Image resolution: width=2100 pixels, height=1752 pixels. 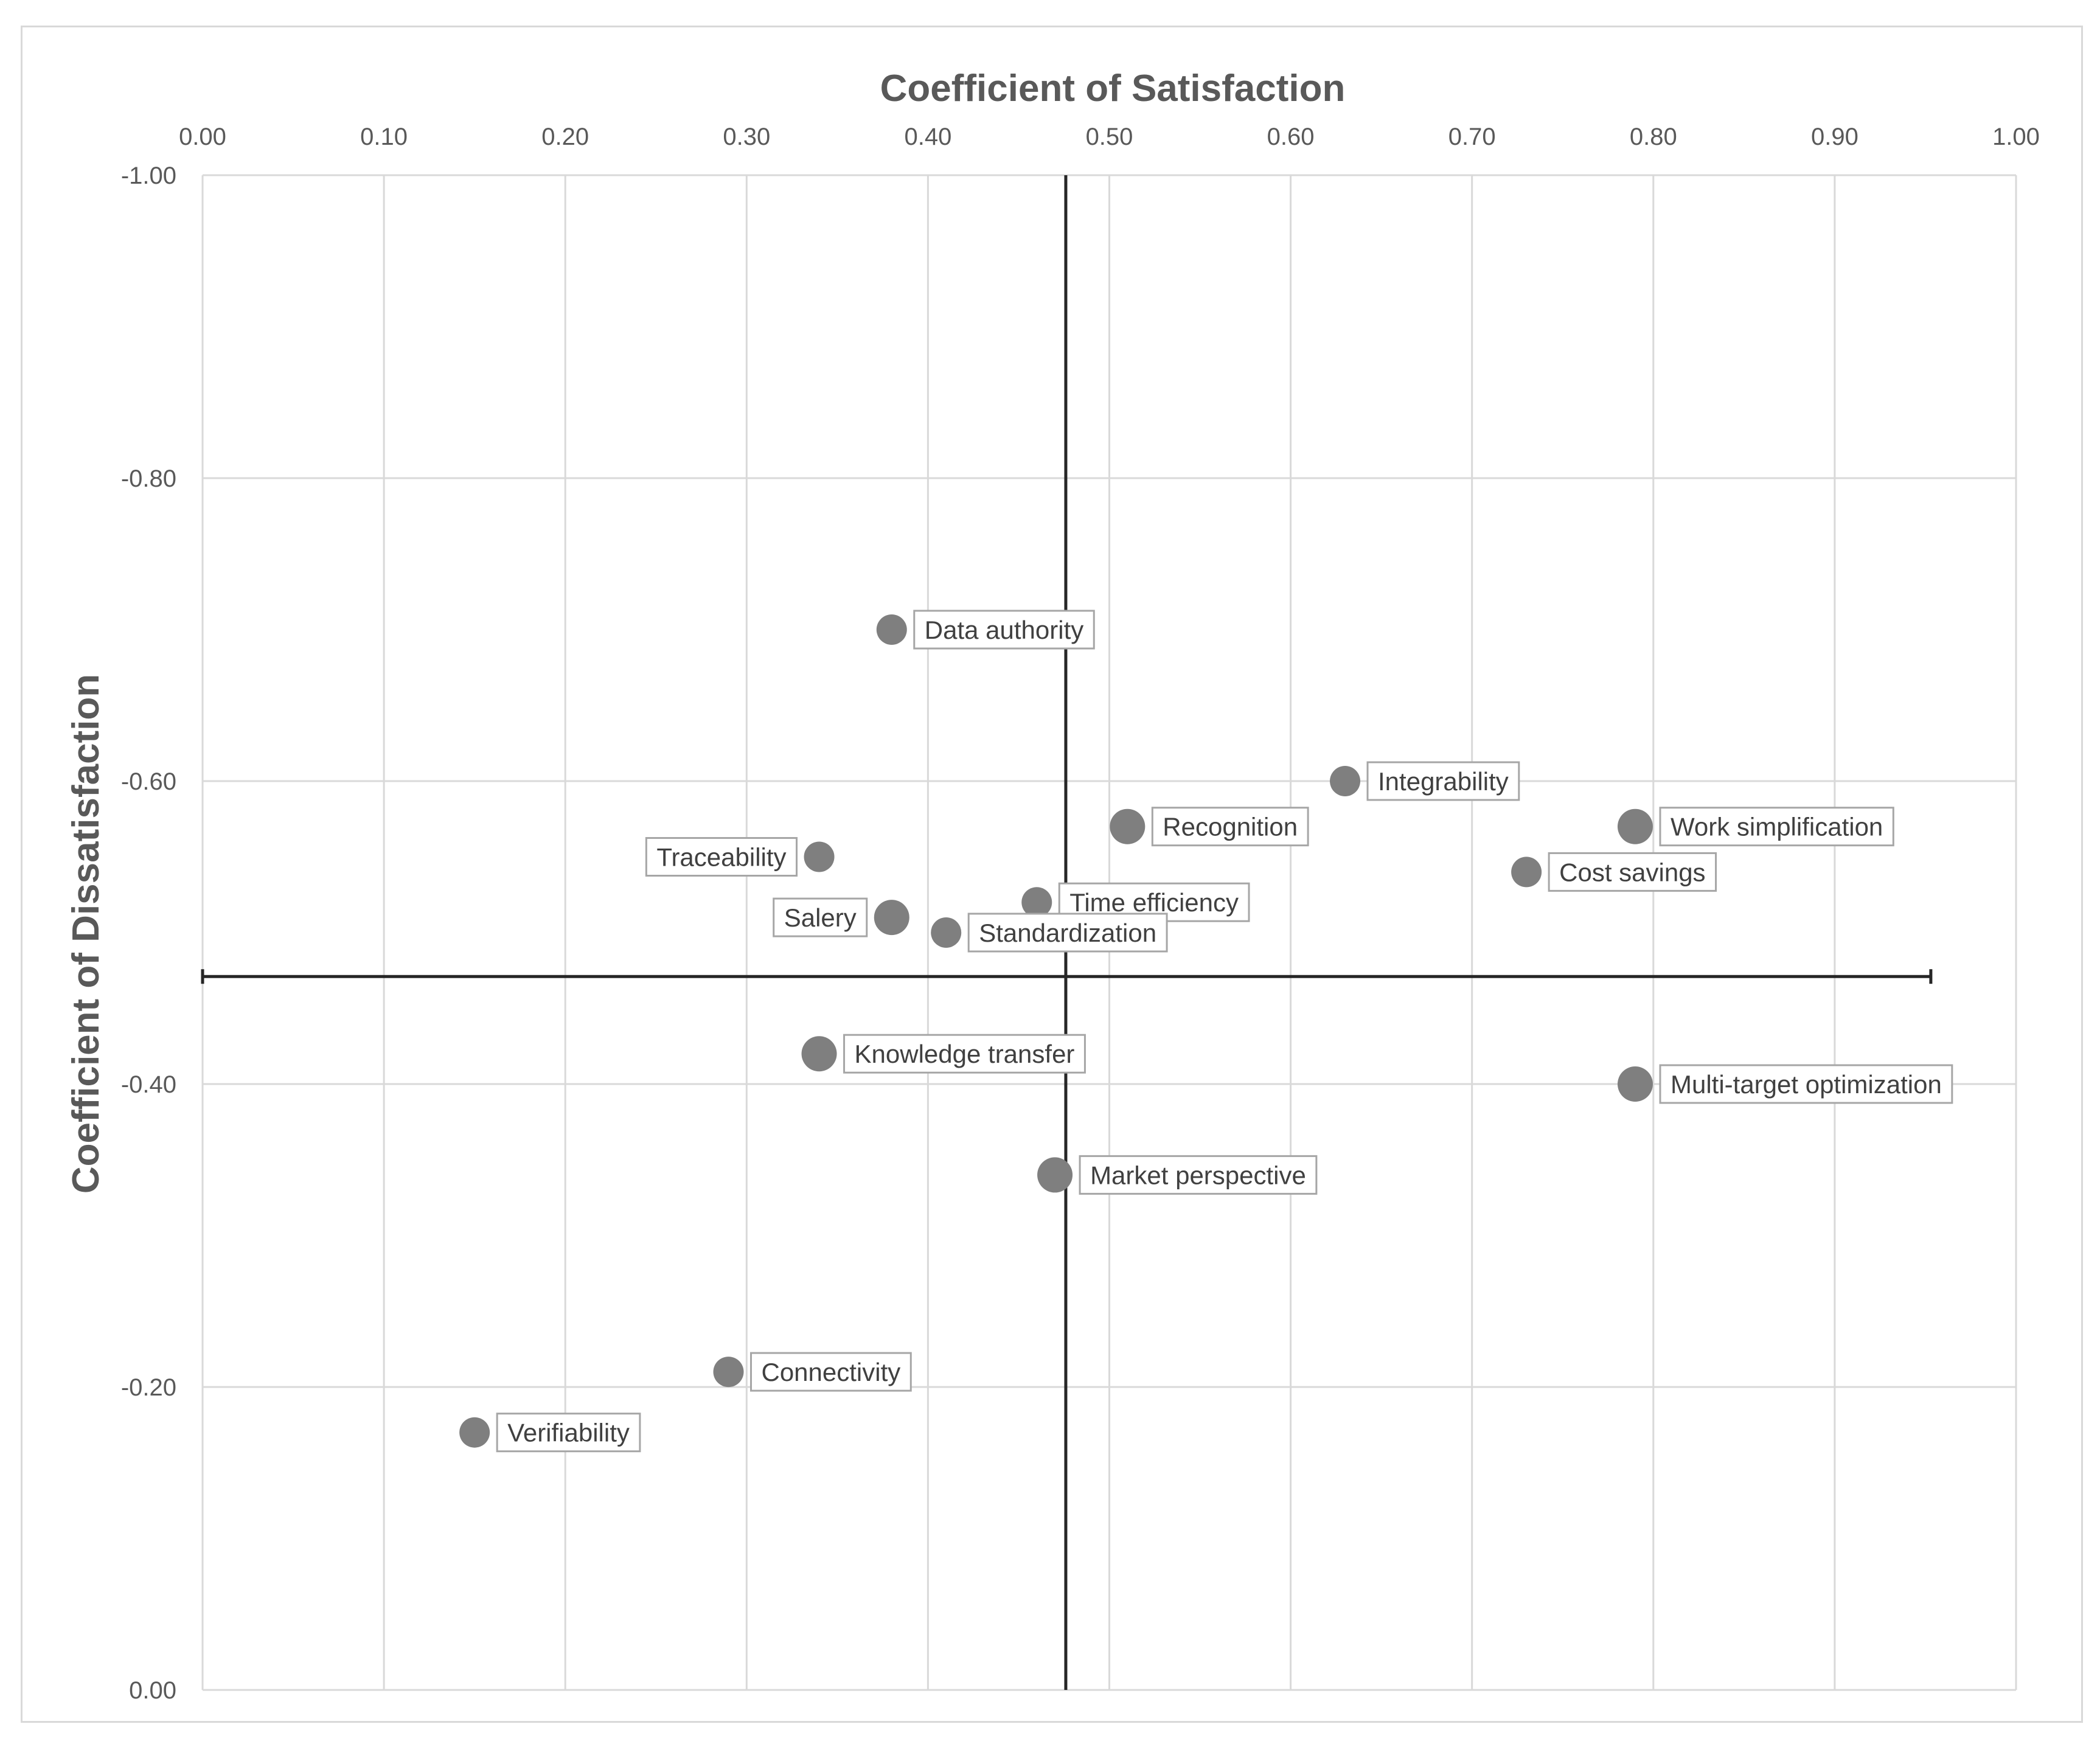 I want to click on data-point-group: Multi-target optimization, so click(x=1785, y=1084).